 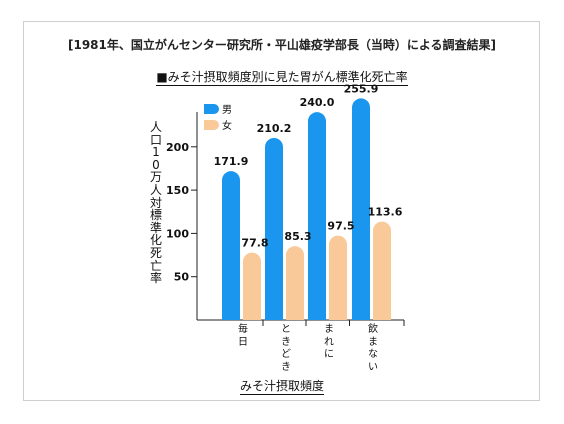 I want to click on female-value-label: 97.5, so click(x=340, y=226).